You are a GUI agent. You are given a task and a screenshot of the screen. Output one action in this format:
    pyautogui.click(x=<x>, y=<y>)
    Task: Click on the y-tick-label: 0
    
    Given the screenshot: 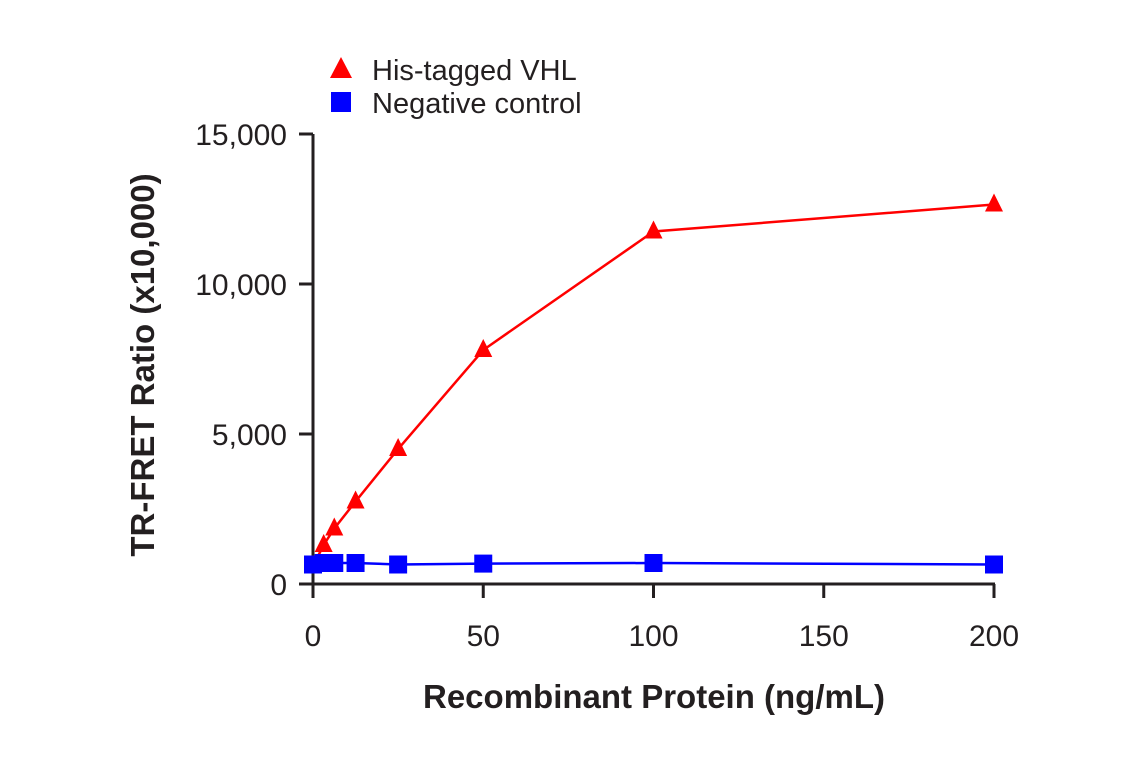 What is the action you would take?
    pyautogui.click(x=278, y=585)
    